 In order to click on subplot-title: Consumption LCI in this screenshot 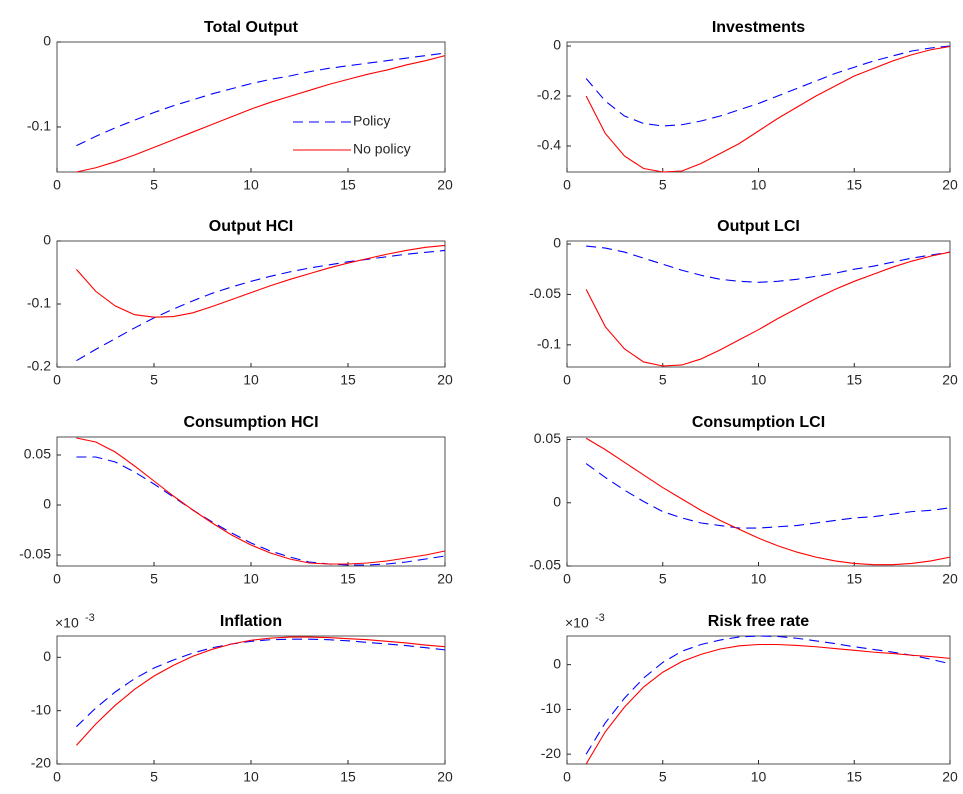, I will do `click(758, 422)`.